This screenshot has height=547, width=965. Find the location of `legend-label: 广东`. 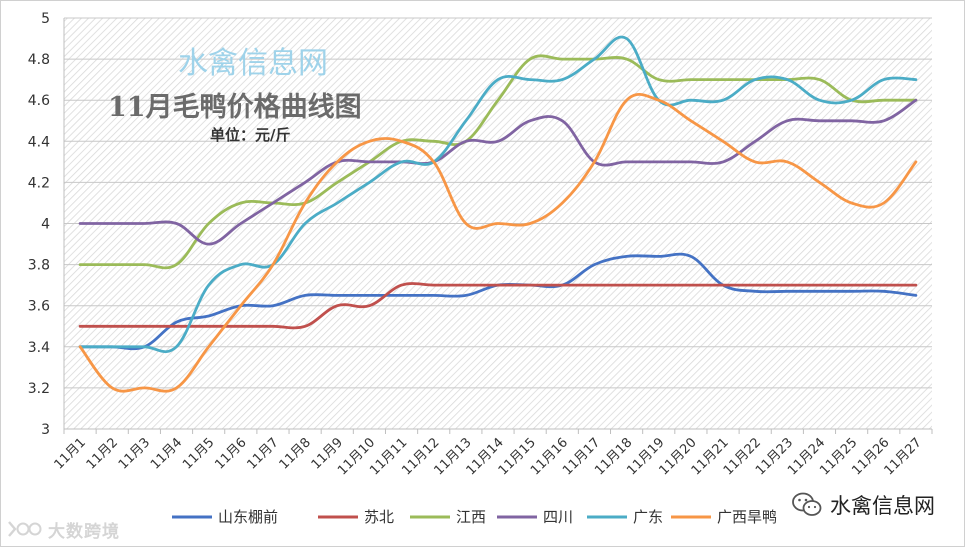

legend-label: 广东 is located at coordinates (648, 517).